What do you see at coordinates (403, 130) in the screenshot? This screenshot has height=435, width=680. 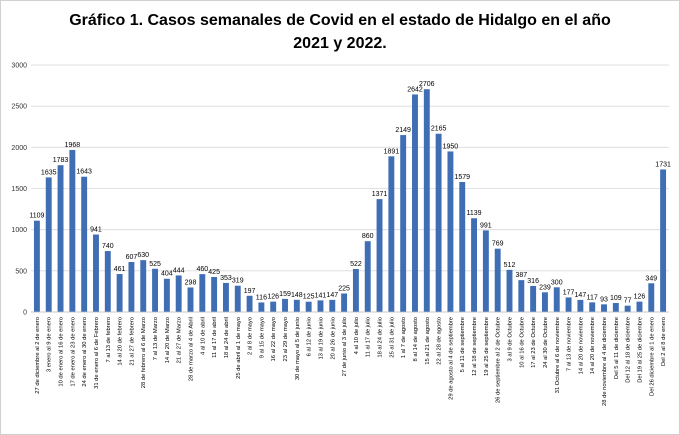 I see `data-label: 2149` at bounding box center [403, 130].